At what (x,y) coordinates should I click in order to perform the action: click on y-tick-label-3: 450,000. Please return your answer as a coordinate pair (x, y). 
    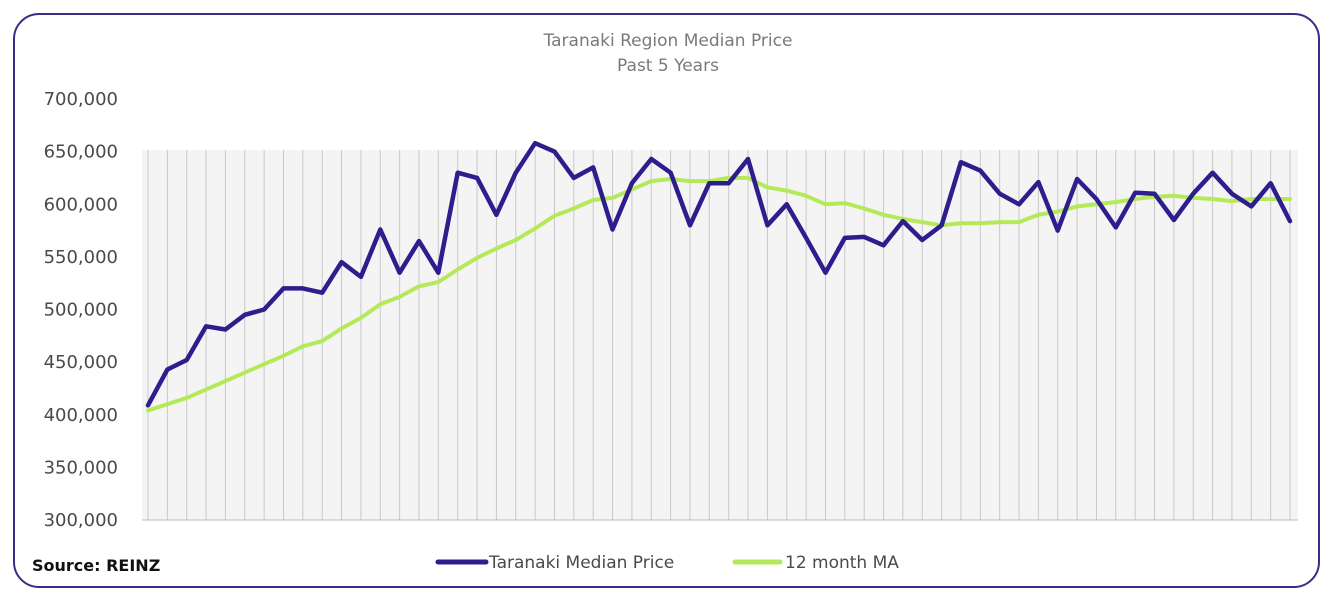
    Looking at the image, I should click on (81, 362).